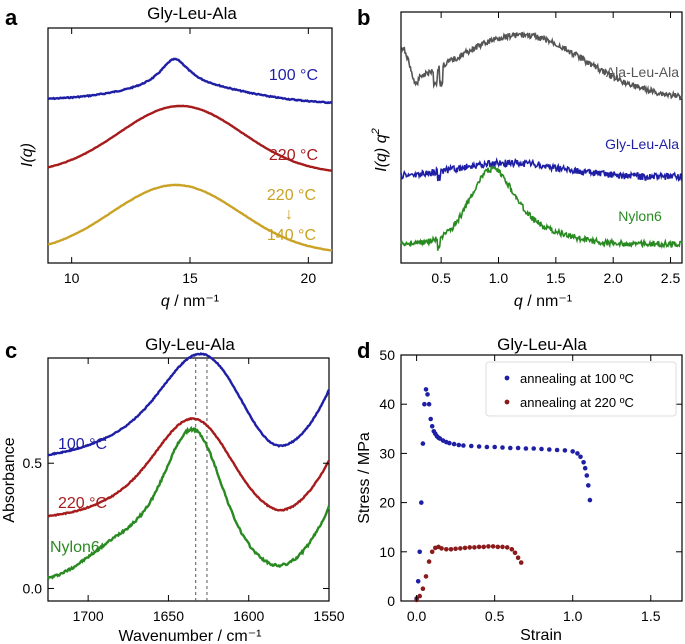 This screenshot has height=644, width=685. What do you see at coordinates (541, 635) in the screenshot?
I see `panel-d-xlabel: Strain` at bounding box center [541, 635].